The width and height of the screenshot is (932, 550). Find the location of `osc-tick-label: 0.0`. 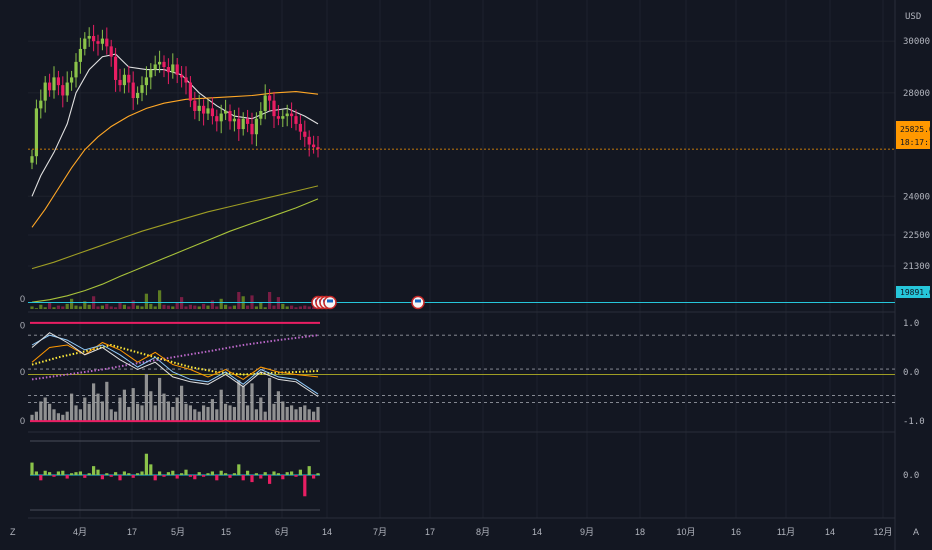

osc-tick-label: 0.0 is located at coordinates (911, 373).